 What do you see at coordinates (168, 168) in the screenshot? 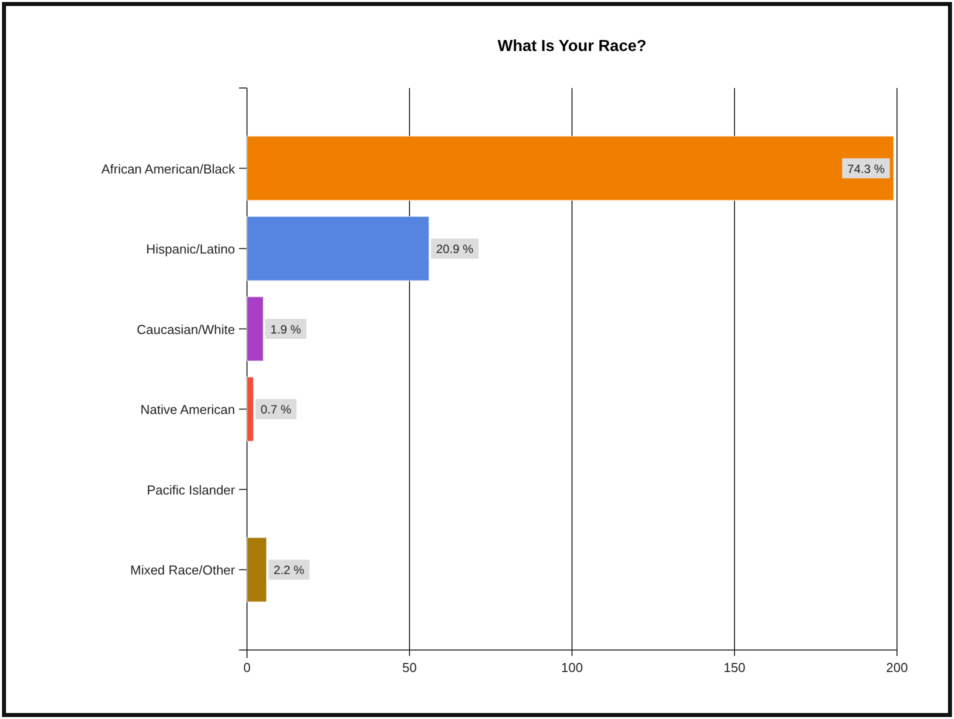
I see `y-tick-label: African American/Black` at bounding box center [168, 168].